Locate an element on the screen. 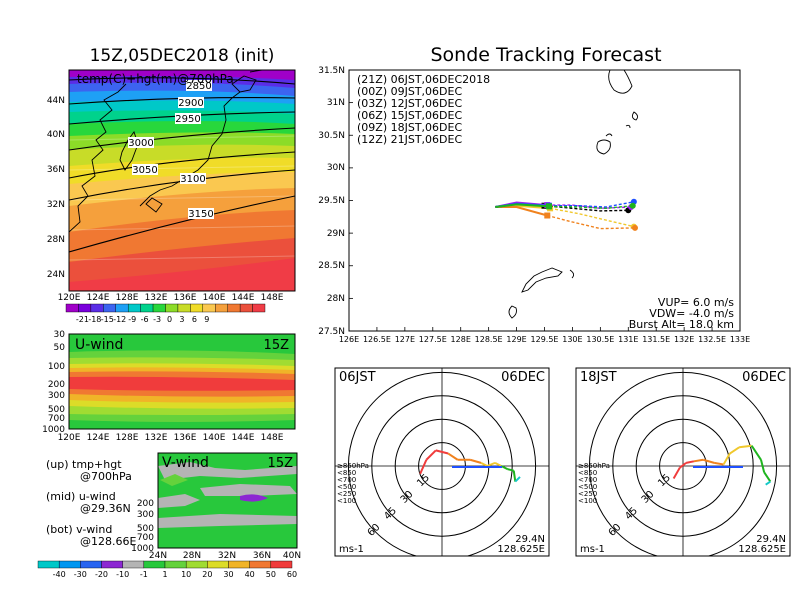 Image resolution: width=792 pixels, height=612 pixels. hodograph-layer-label: ≥850hPa is located at coordinates (594, 466).